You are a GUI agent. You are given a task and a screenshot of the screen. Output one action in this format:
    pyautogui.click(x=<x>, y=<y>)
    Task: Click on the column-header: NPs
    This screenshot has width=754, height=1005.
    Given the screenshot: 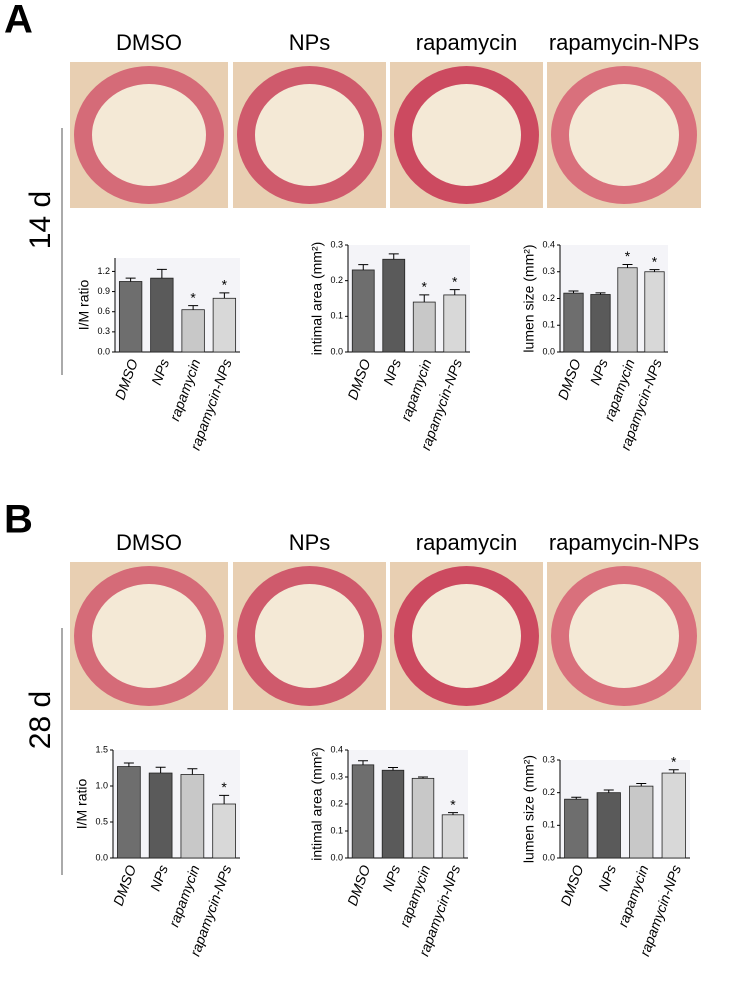 What is the action you would take?
    pyautogui.click(x=310, y=42)
    